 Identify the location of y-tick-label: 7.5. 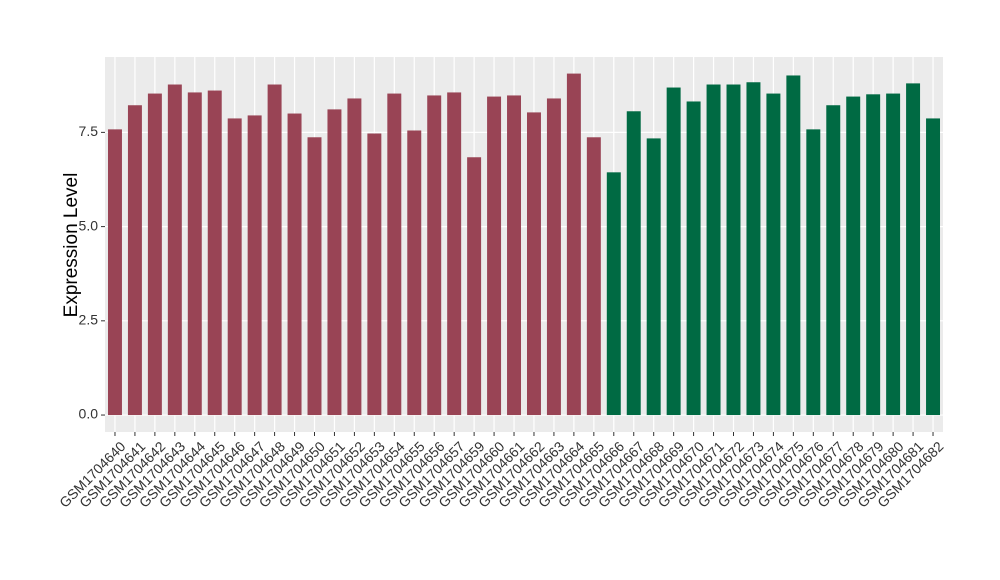
(89, 131).